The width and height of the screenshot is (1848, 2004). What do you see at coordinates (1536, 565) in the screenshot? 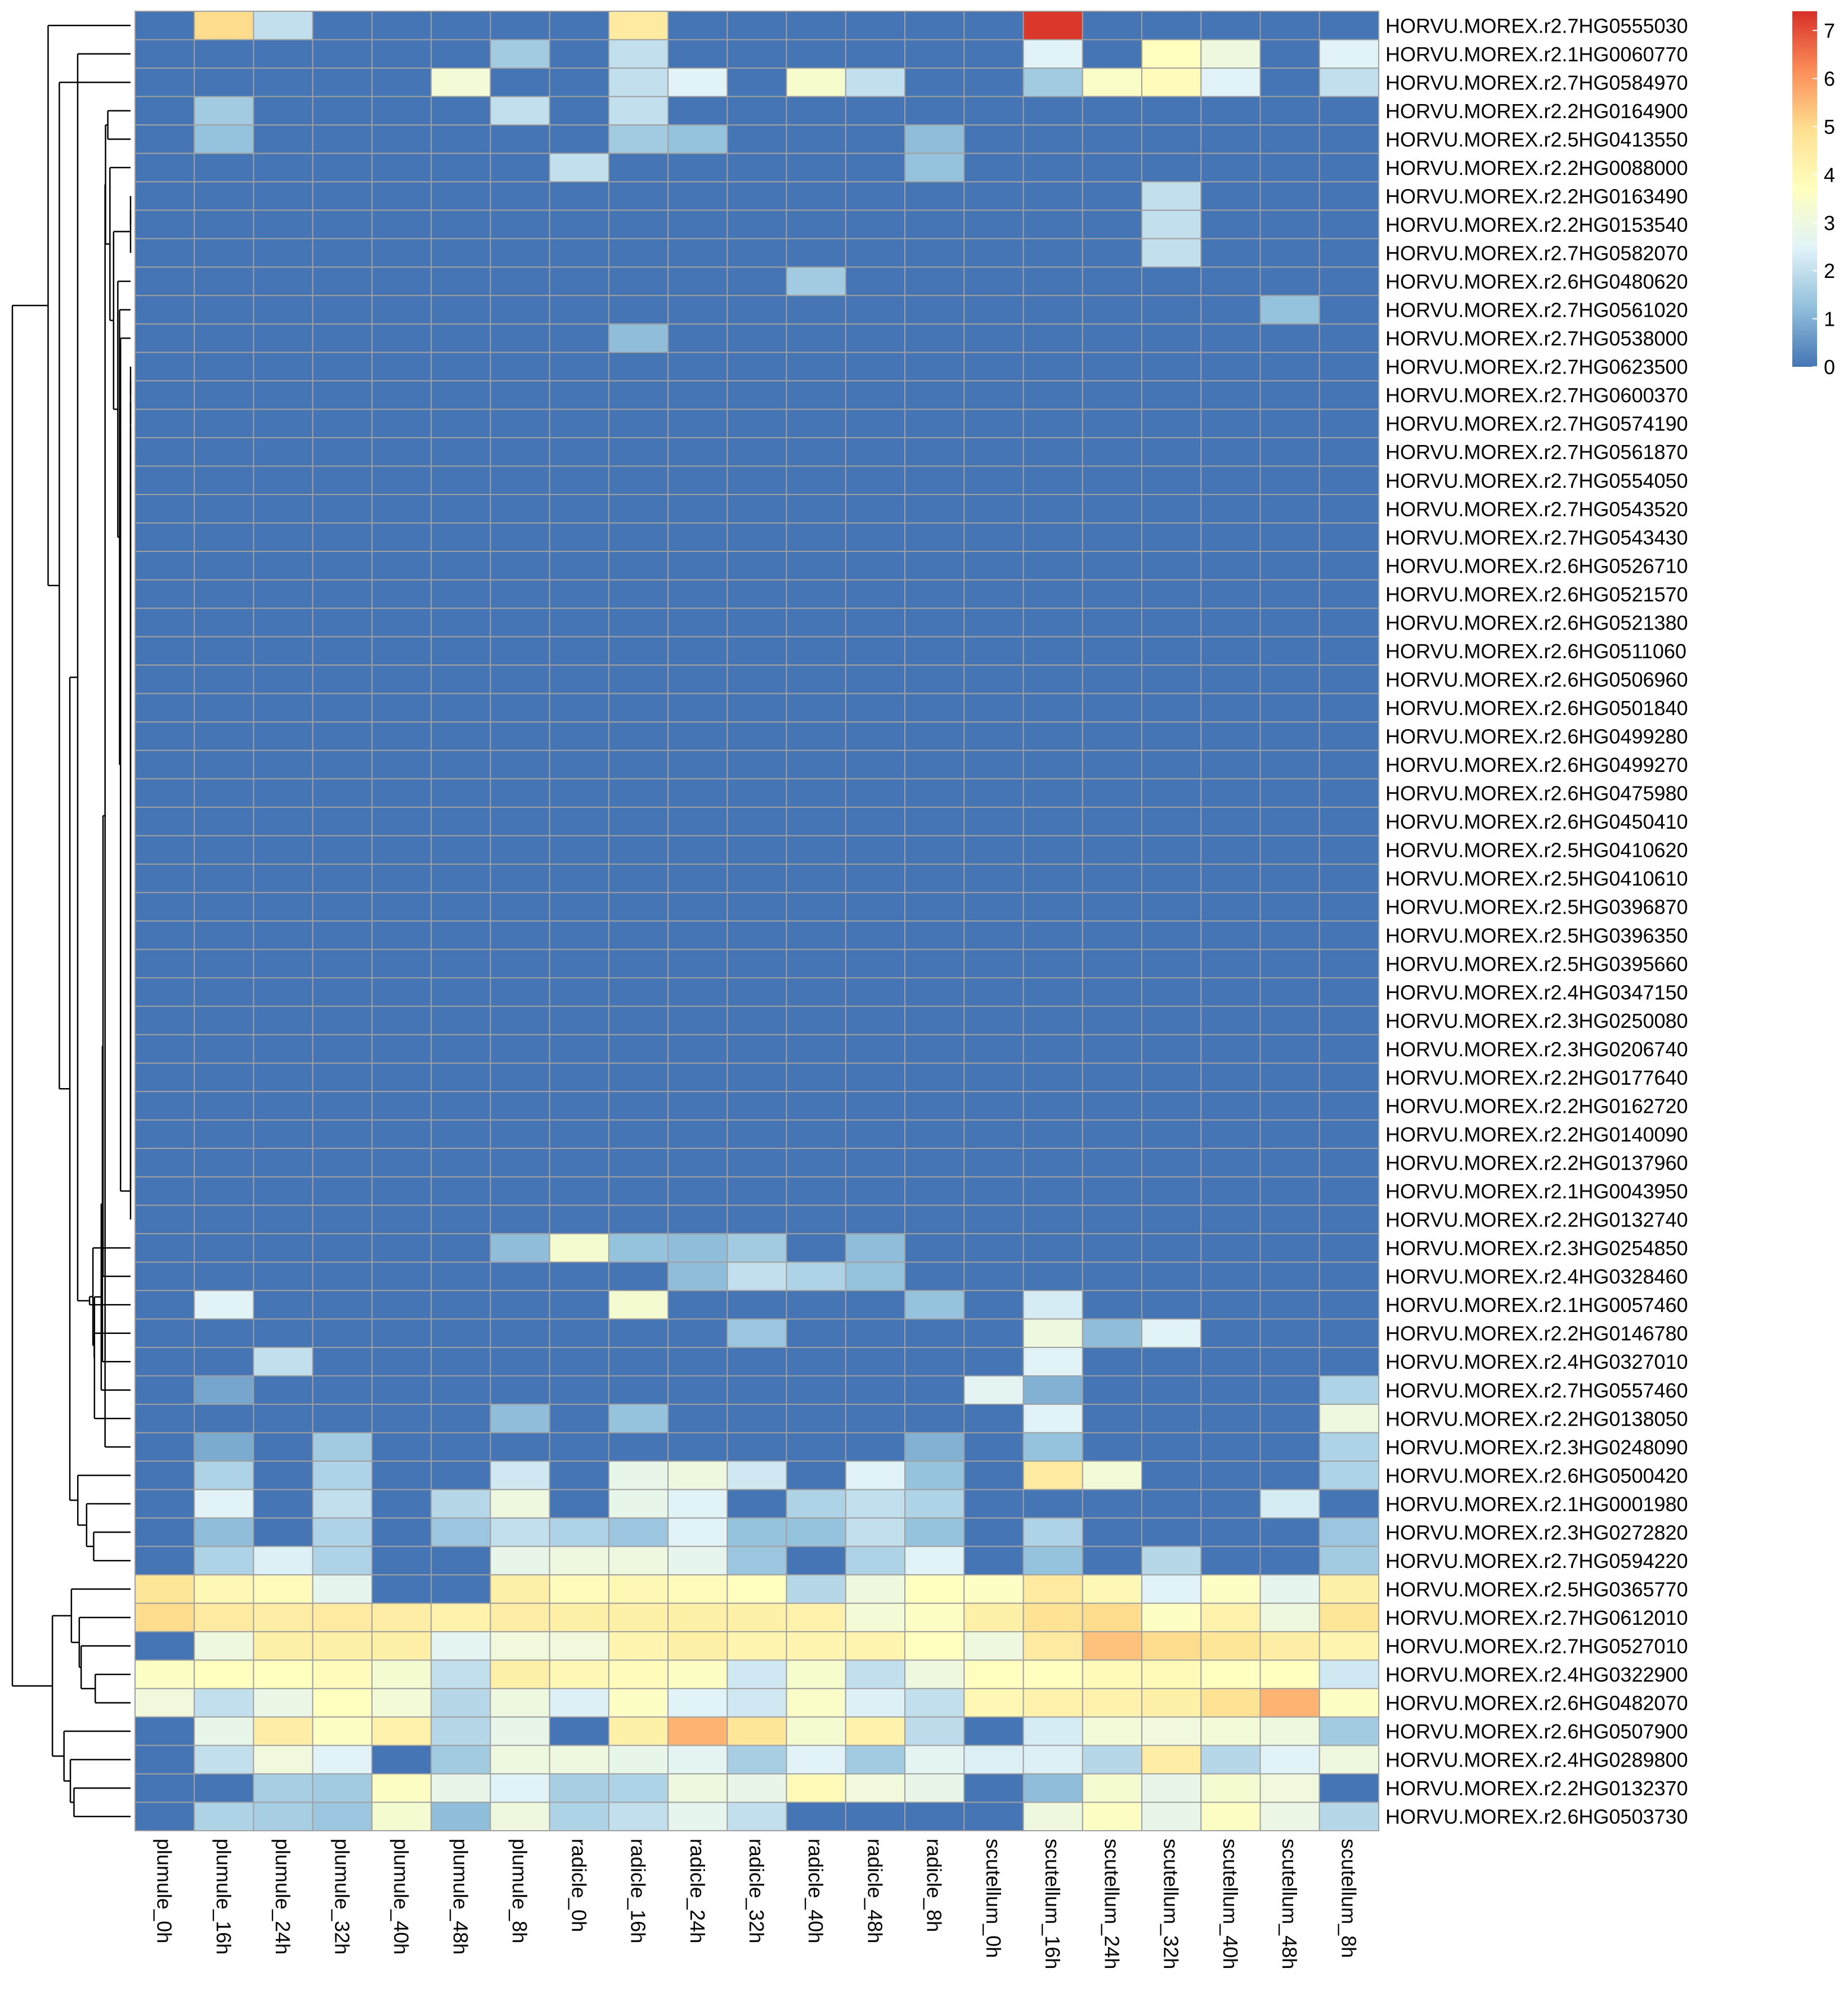
I see `row-label: HORVU.MOREX.r2.6HG0526710` at bounding box center [1536, 565].